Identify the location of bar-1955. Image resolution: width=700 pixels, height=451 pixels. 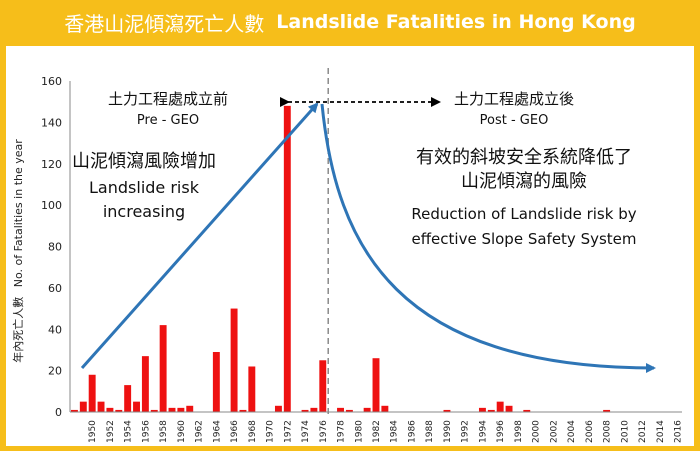
(136, 406).